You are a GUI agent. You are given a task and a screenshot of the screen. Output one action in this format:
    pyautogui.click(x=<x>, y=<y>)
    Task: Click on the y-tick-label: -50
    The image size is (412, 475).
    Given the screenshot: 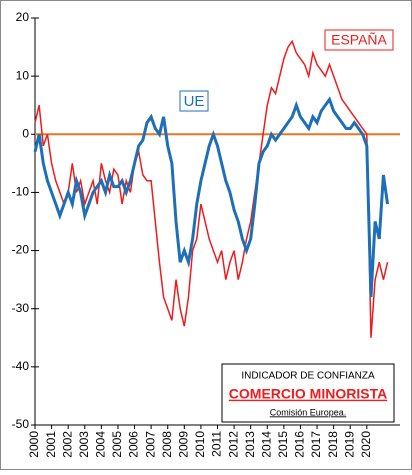 What is the action you would take?
    pyautogui.click(x=21, y=424)
    